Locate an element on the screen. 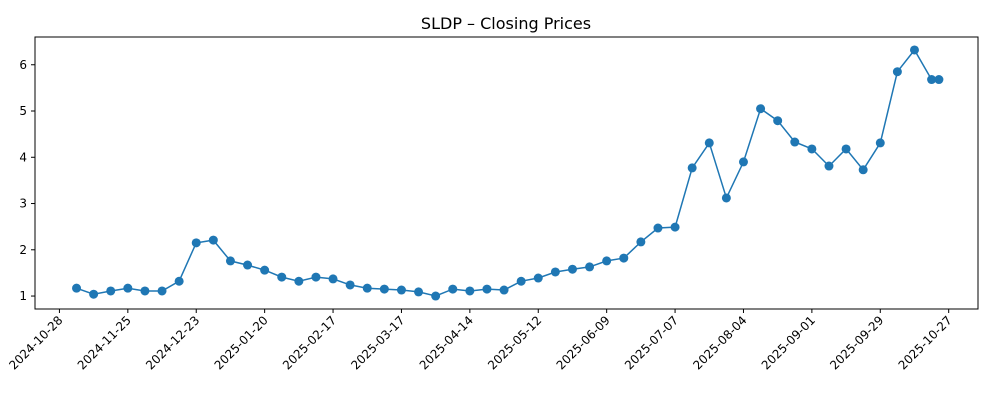  x-tick-label: 2025-10-27 is located at coordinates (925, 342).